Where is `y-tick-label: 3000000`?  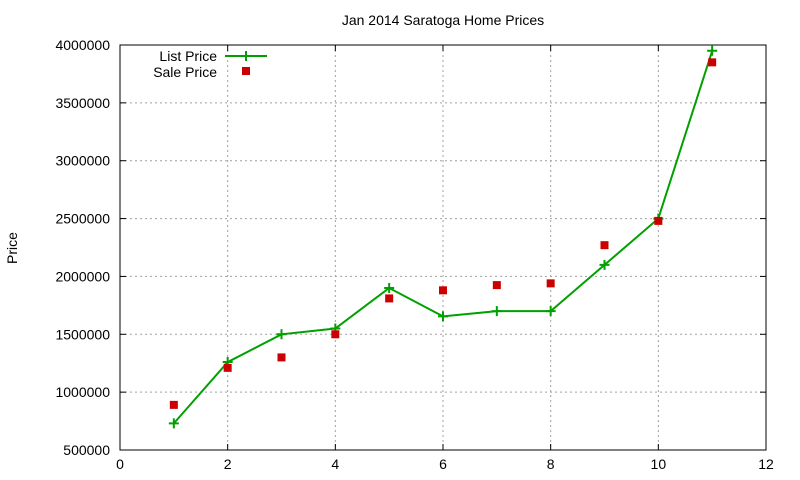
y-tick-label: 3000000 is located at coordinates (82, 161).